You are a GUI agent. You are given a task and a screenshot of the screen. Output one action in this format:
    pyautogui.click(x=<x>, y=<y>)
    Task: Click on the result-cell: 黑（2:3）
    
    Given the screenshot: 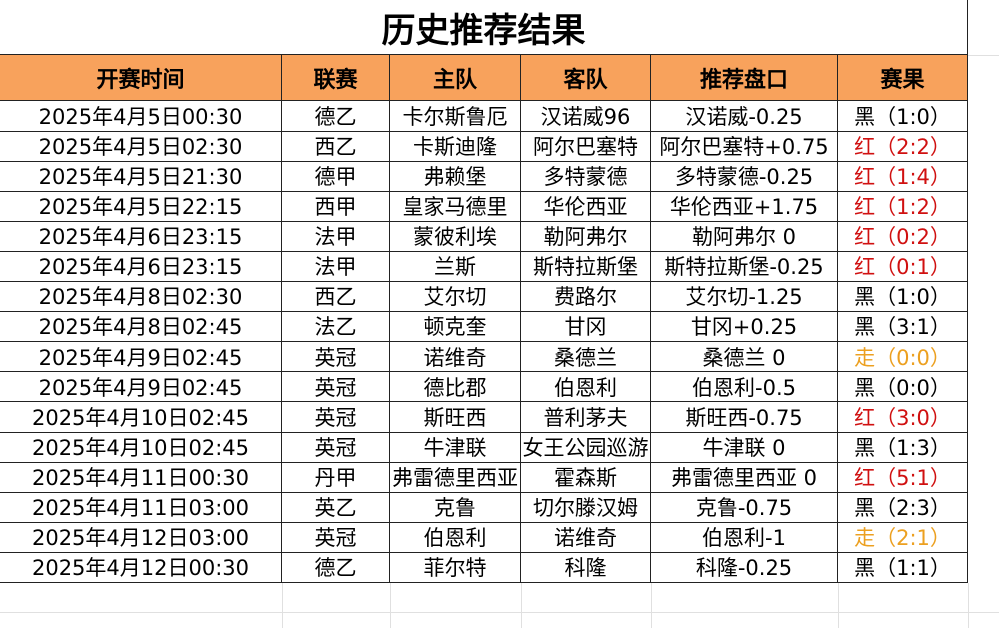 What is the action you would take?
    pyautogui.click(x=903, y=507)
    